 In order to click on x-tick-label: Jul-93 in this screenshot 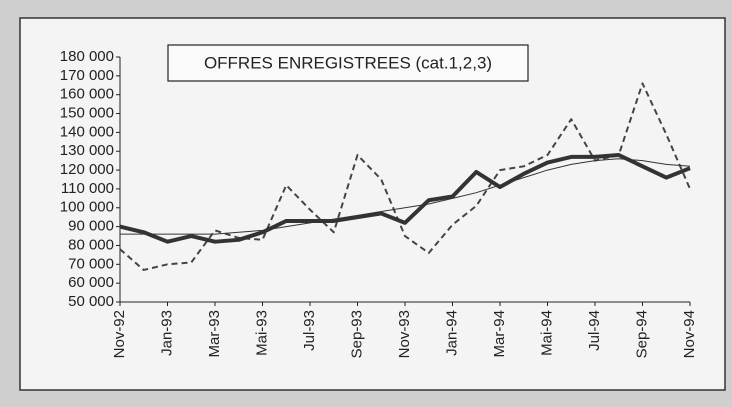, I will do `click(309, 330)`.